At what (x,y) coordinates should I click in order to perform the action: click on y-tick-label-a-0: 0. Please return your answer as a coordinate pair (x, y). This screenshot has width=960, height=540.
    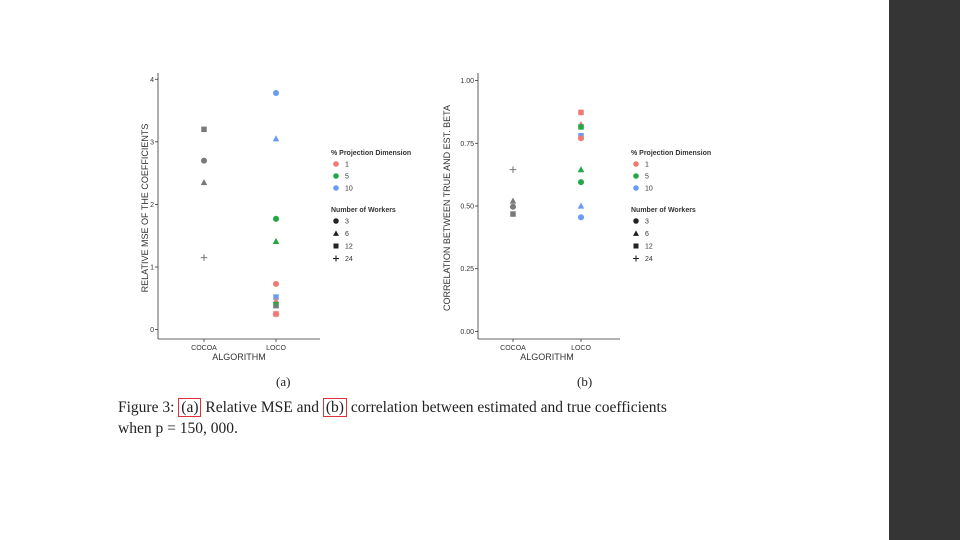
    Looking at the image, I should click on (152, 330).